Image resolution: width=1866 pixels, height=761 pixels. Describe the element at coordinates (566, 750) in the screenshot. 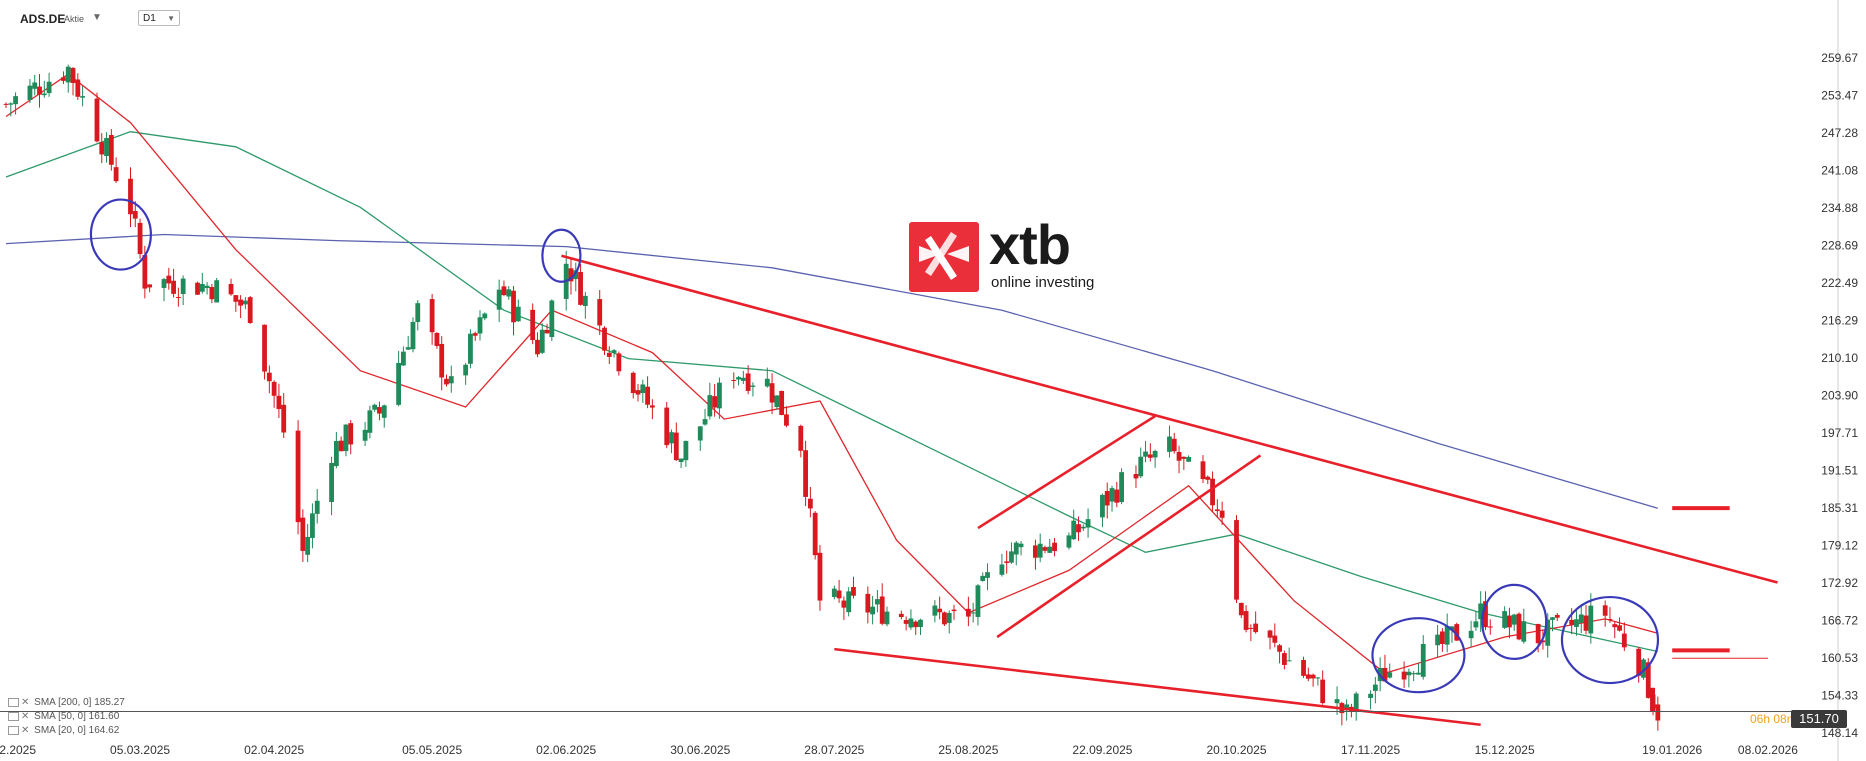

I see `x-tick-label: 02.06.2025` at that location.